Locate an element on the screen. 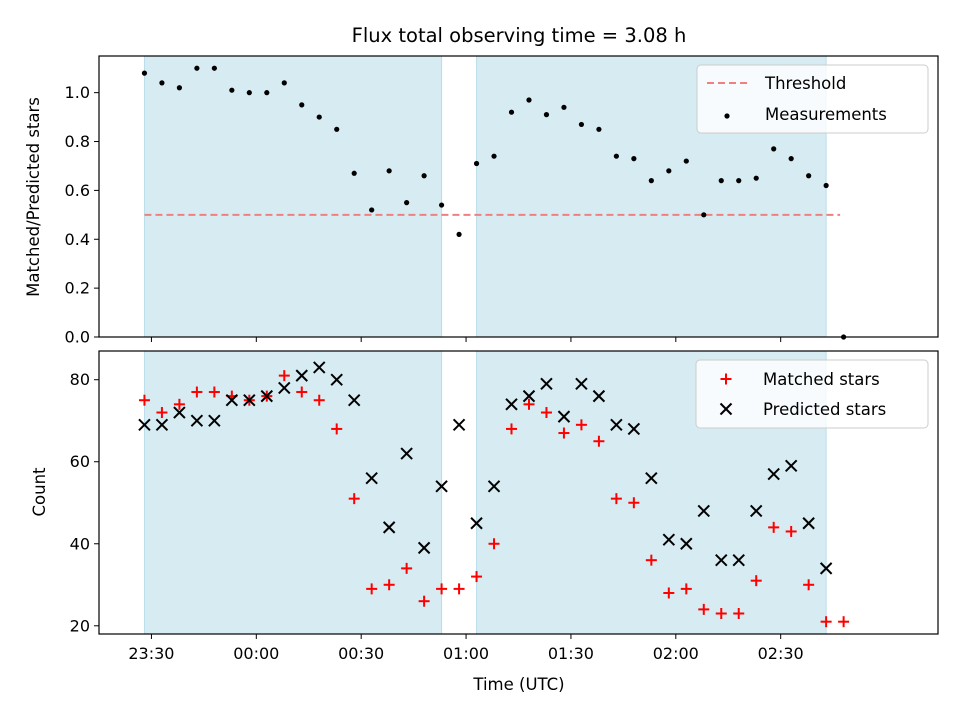 This screenshot has height=720, width=960. x-tick-label: 01:00 is located at coordinates (466, 653).